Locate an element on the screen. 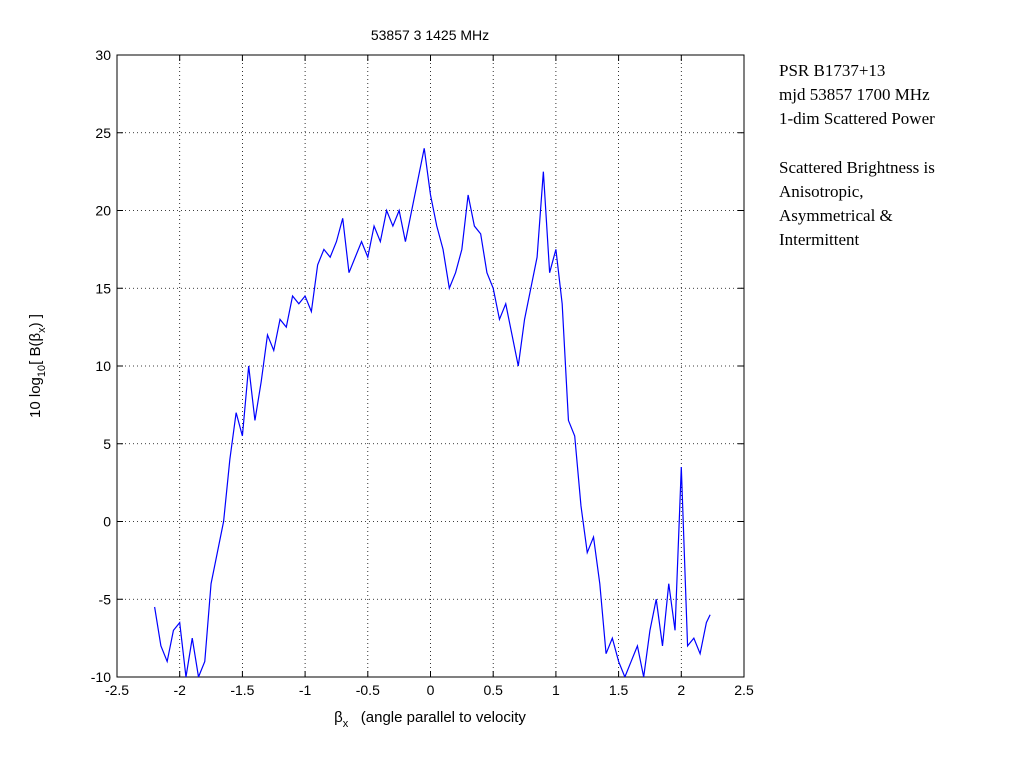  y-tick-label: 25 is located at coordinates (103, 133).